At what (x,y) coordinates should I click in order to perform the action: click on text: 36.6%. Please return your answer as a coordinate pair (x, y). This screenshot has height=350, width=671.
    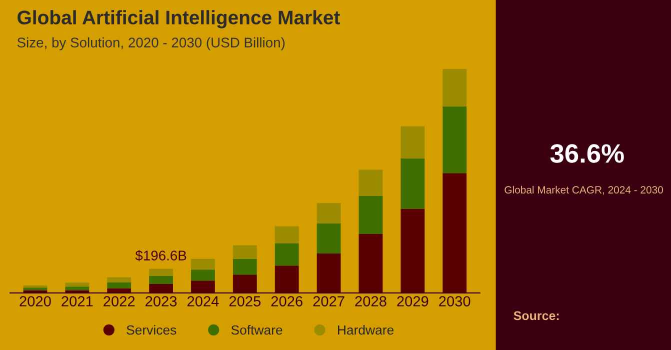
    Looking at the image, I should click on (587, 153).